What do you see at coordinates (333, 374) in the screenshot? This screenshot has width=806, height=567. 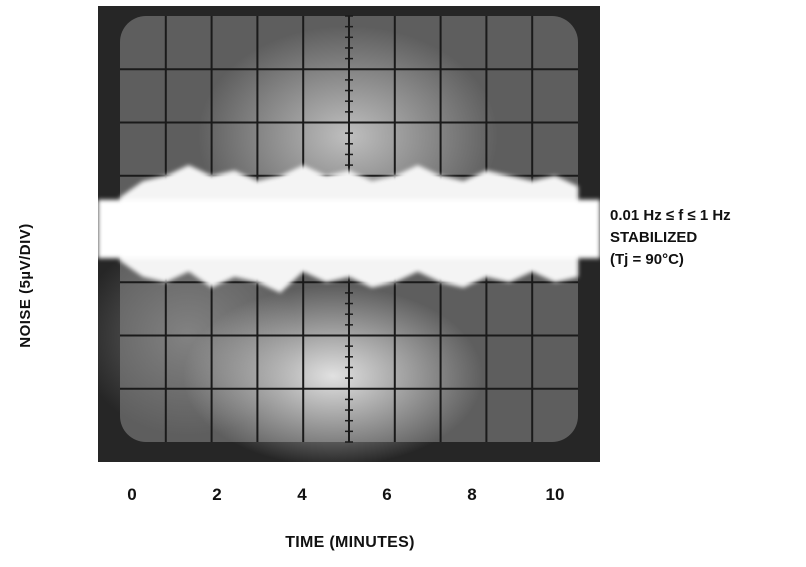 I see `glow-bottom` at bounding box center [333, 374].